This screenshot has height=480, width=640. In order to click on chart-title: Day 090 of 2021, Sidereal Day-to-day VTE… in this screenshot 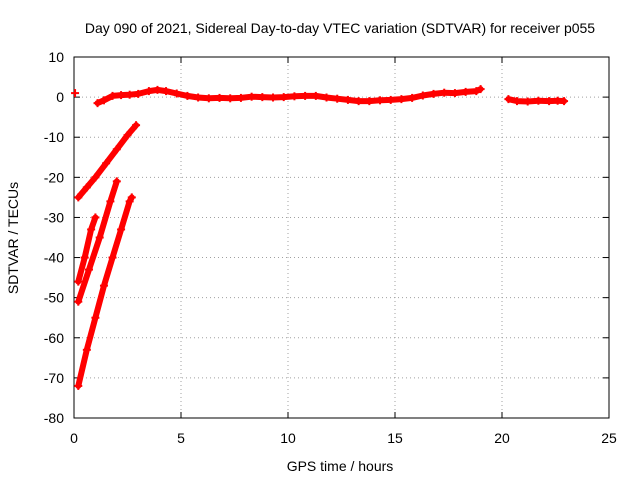, I will do `click(340, 28)`.